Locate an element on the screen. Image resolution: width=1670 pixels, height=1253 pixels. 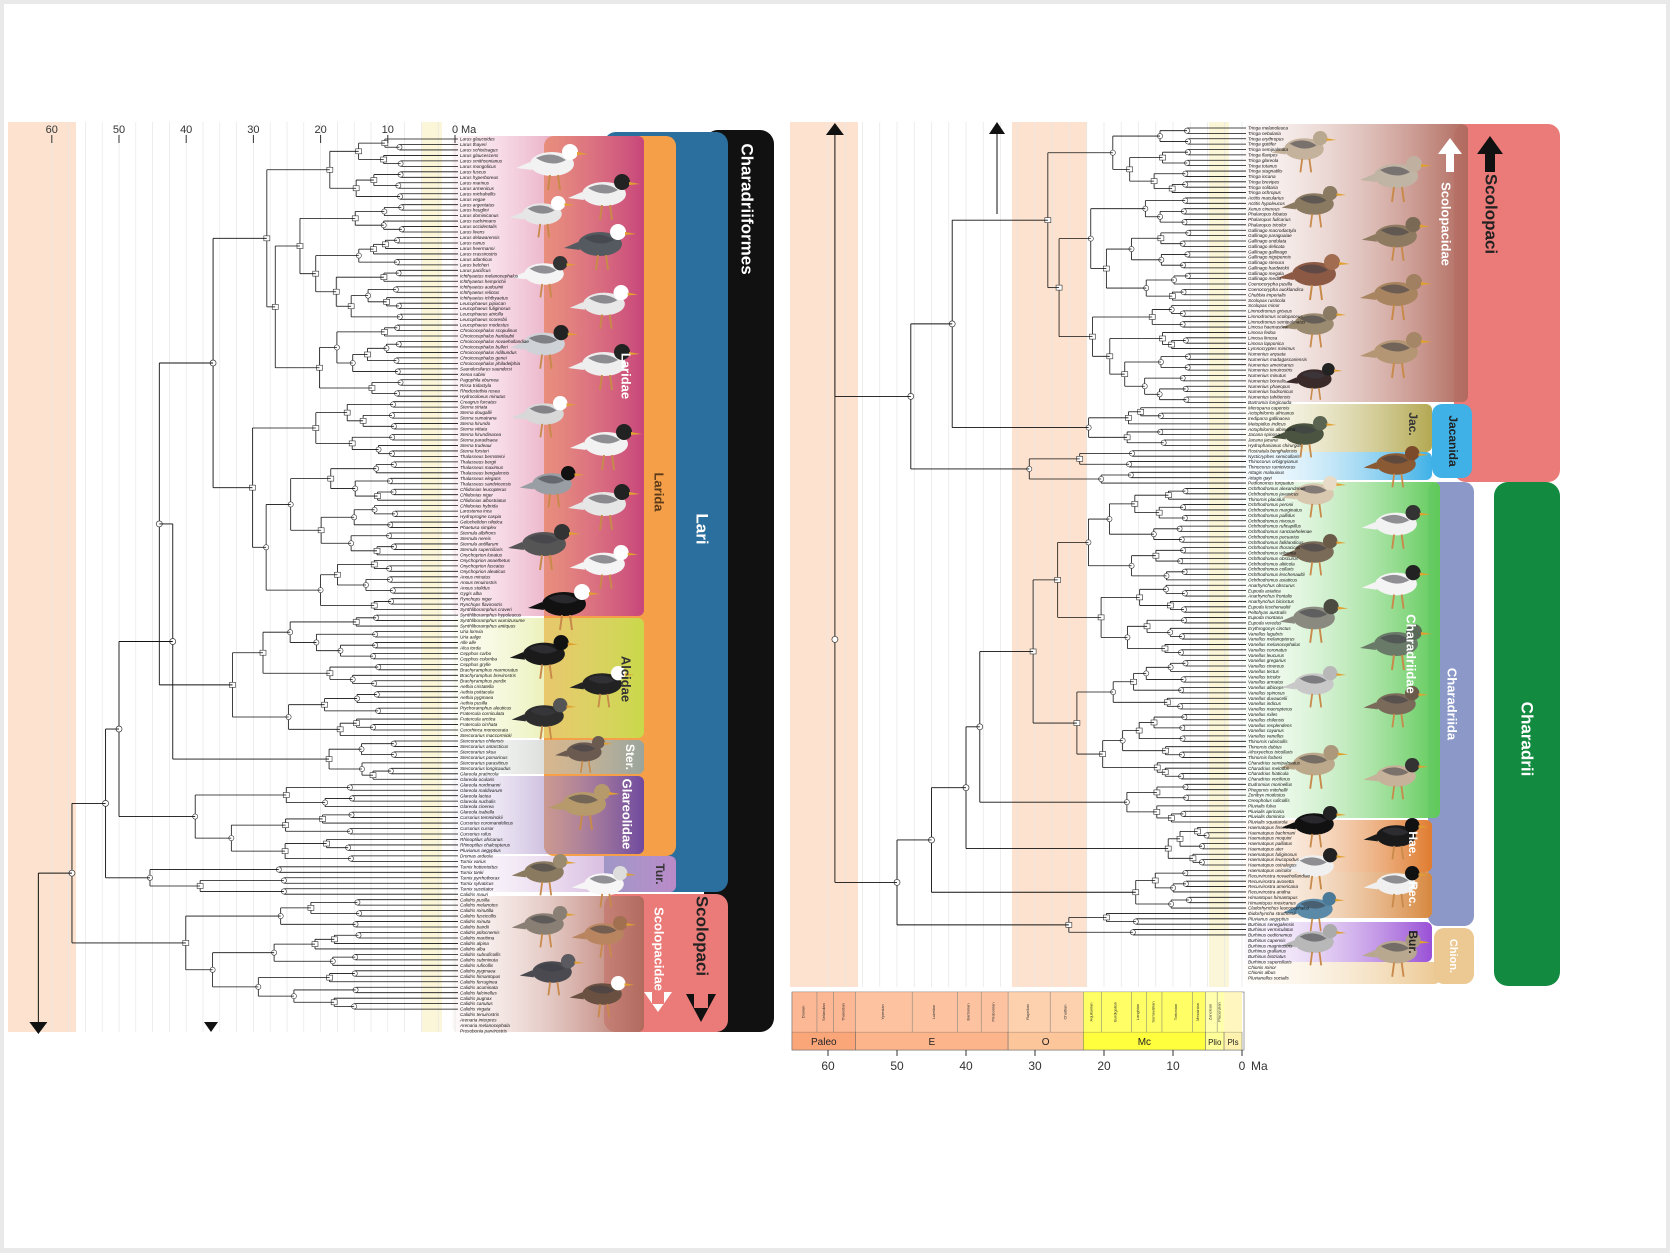
tip-label-left: Larus cachinnans is located at coordinates (478, 221).